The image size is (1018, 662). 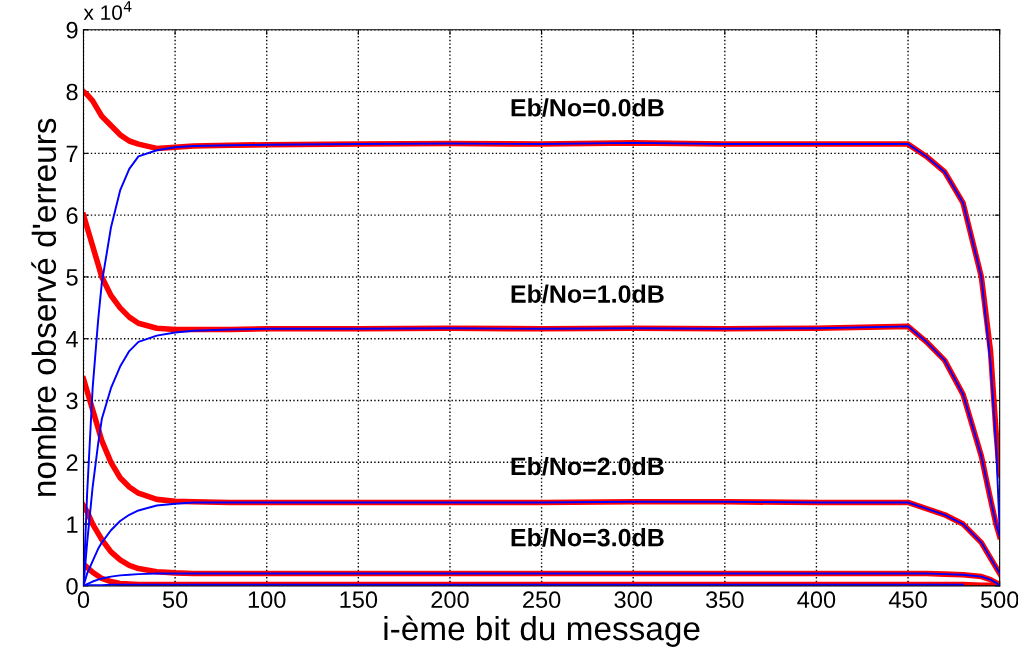 What do you see at coordinates (44, 307) in the screenshot?
I see `y-axis-title: nombre observé d'erreurs` at bounding box center [44, 307].